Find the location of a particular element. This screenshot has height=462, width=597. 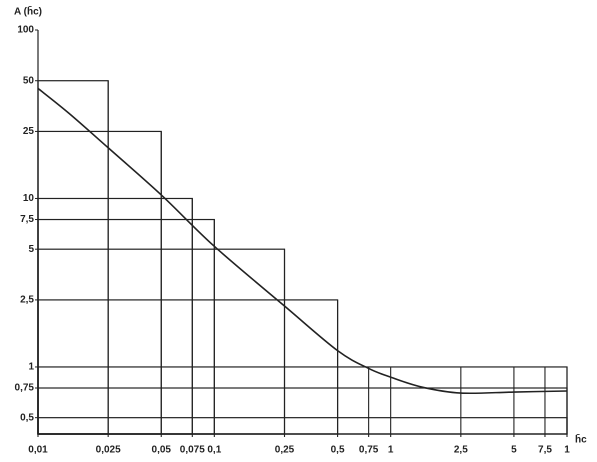

x-axis-label: h̄c is located at coordinates (581, 439).